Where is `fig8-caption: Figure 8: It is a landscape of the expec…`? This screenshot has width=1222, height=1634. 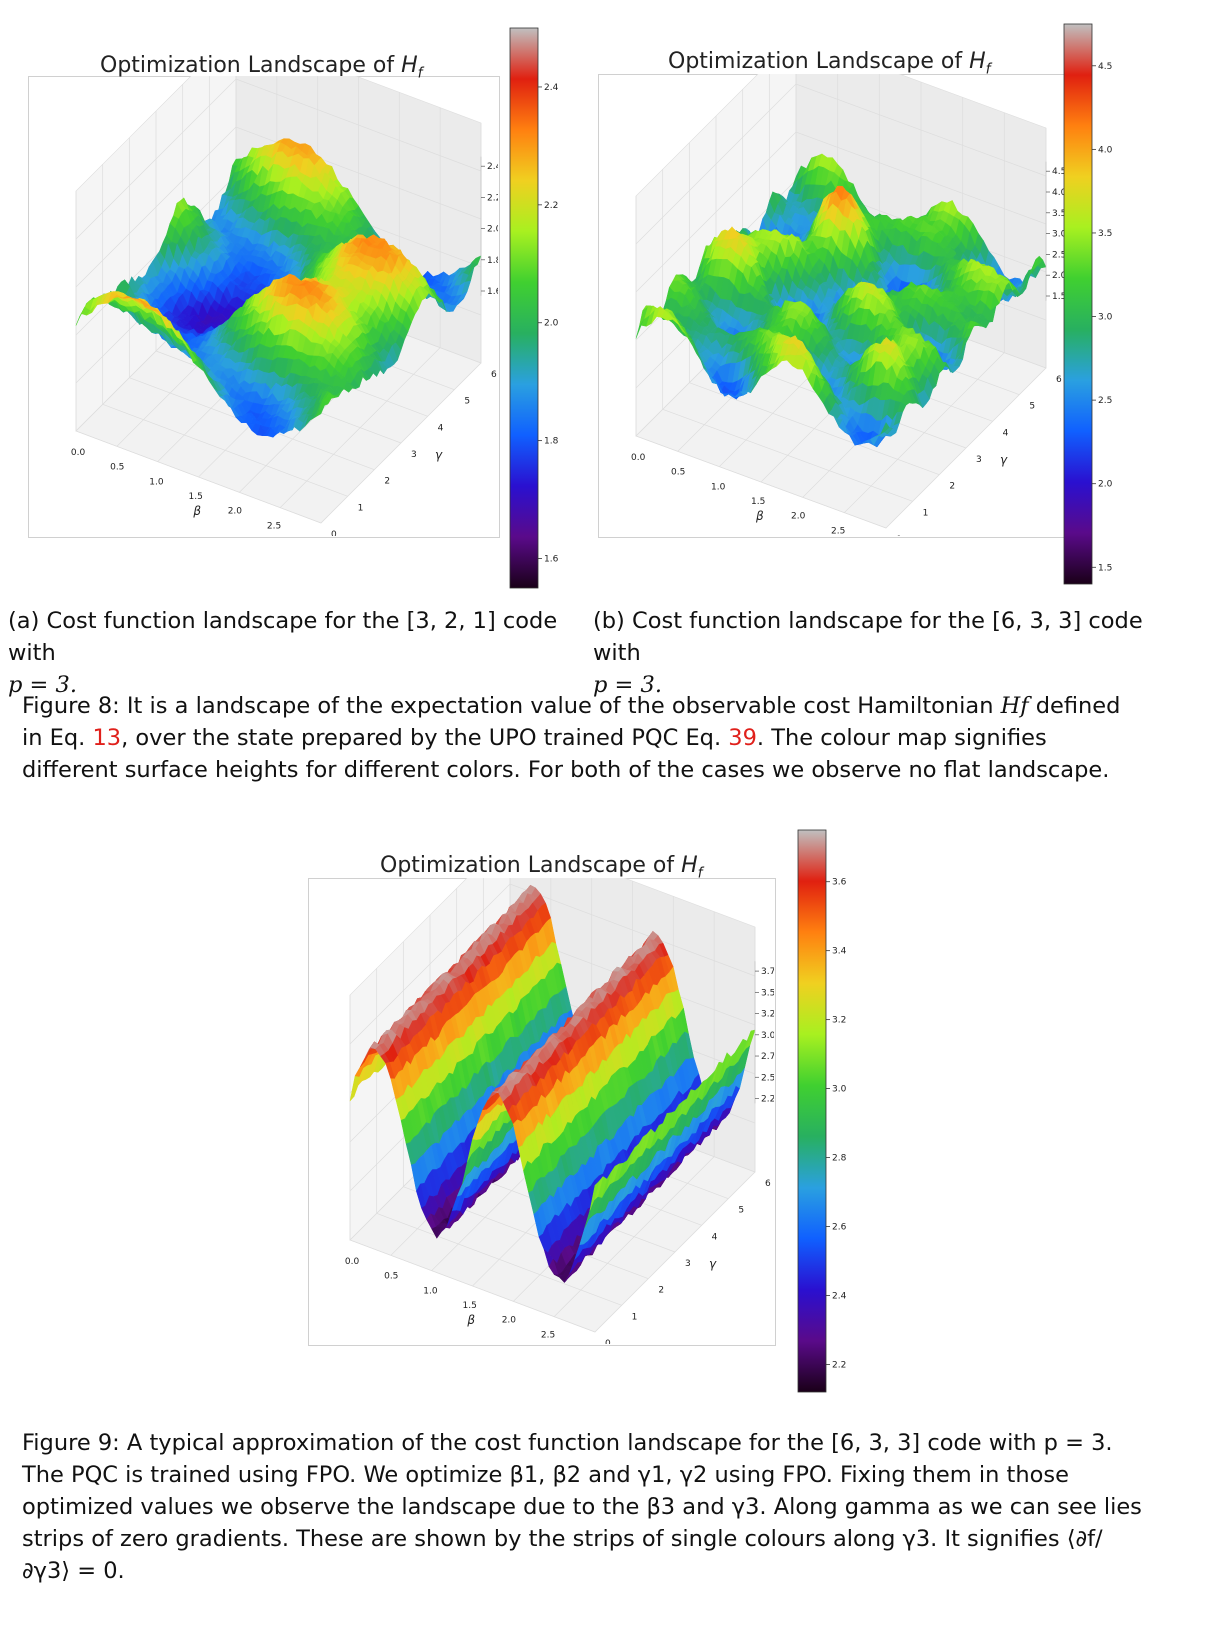
fig8-caption: Figure 8: It is a landscape of the expec… is located at coordinates (571, 738).